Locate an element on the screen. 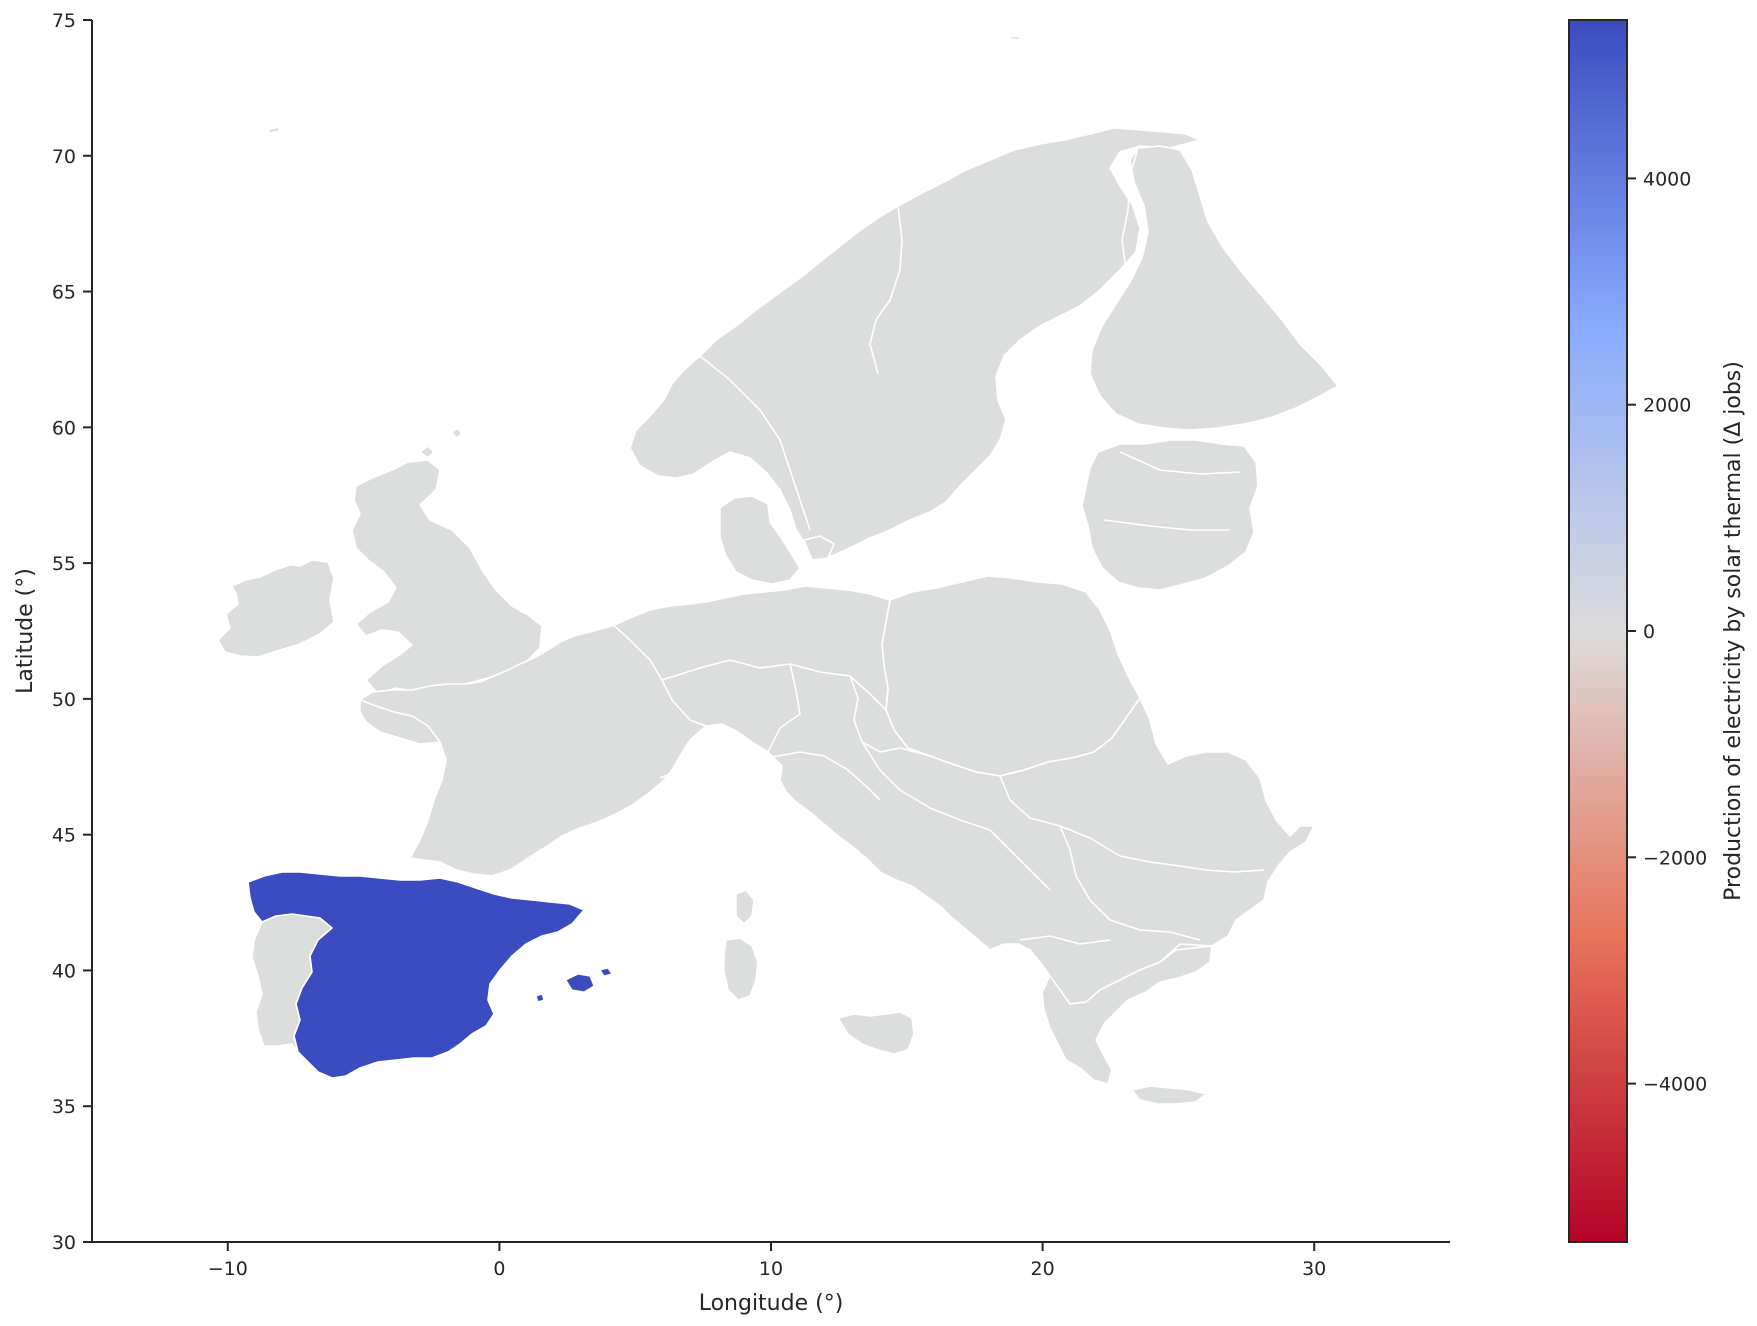  region-sicily is located at coordinates (876, 1033).